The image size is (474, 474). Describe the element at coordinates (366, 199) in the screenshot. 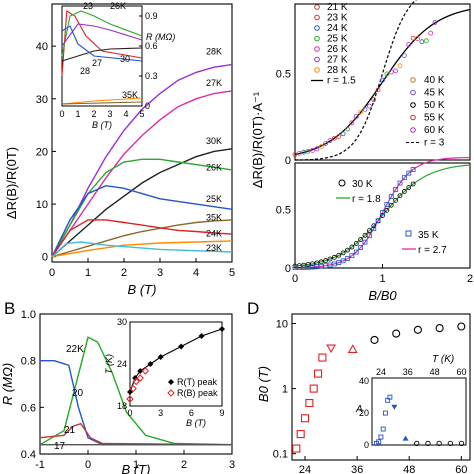

I see `legend-label: r = 1.8` at that location.